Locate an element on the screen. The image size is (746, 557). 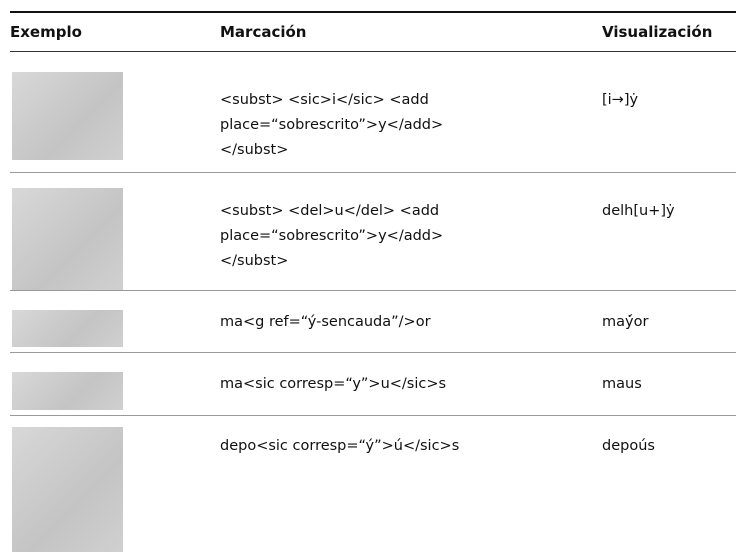
header-cell: Exemplo is located at coordinates (46, 32).